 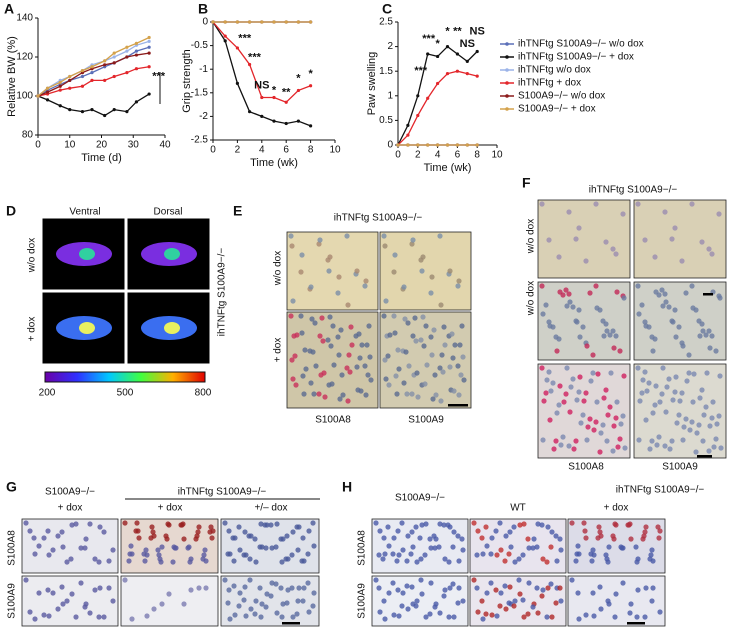 What do you see at coordinates (203, 116) in the screenshot?
I see `y-tick-label: -2` at bounding box center [203, 116].